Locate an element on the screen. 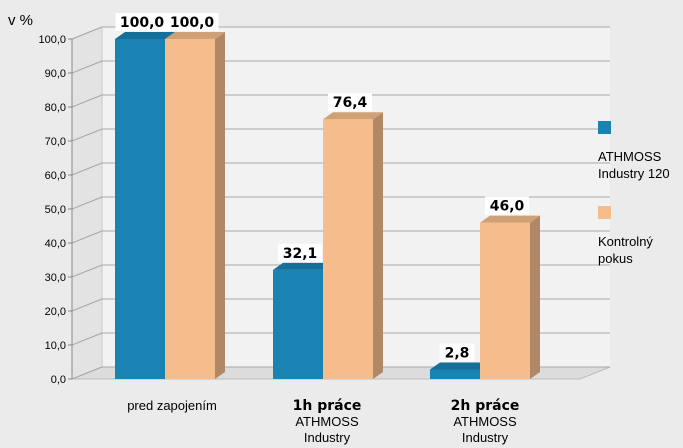 The image size is (683, 448). y-tick-label: 10,0 is located at coordinates (55, 346).